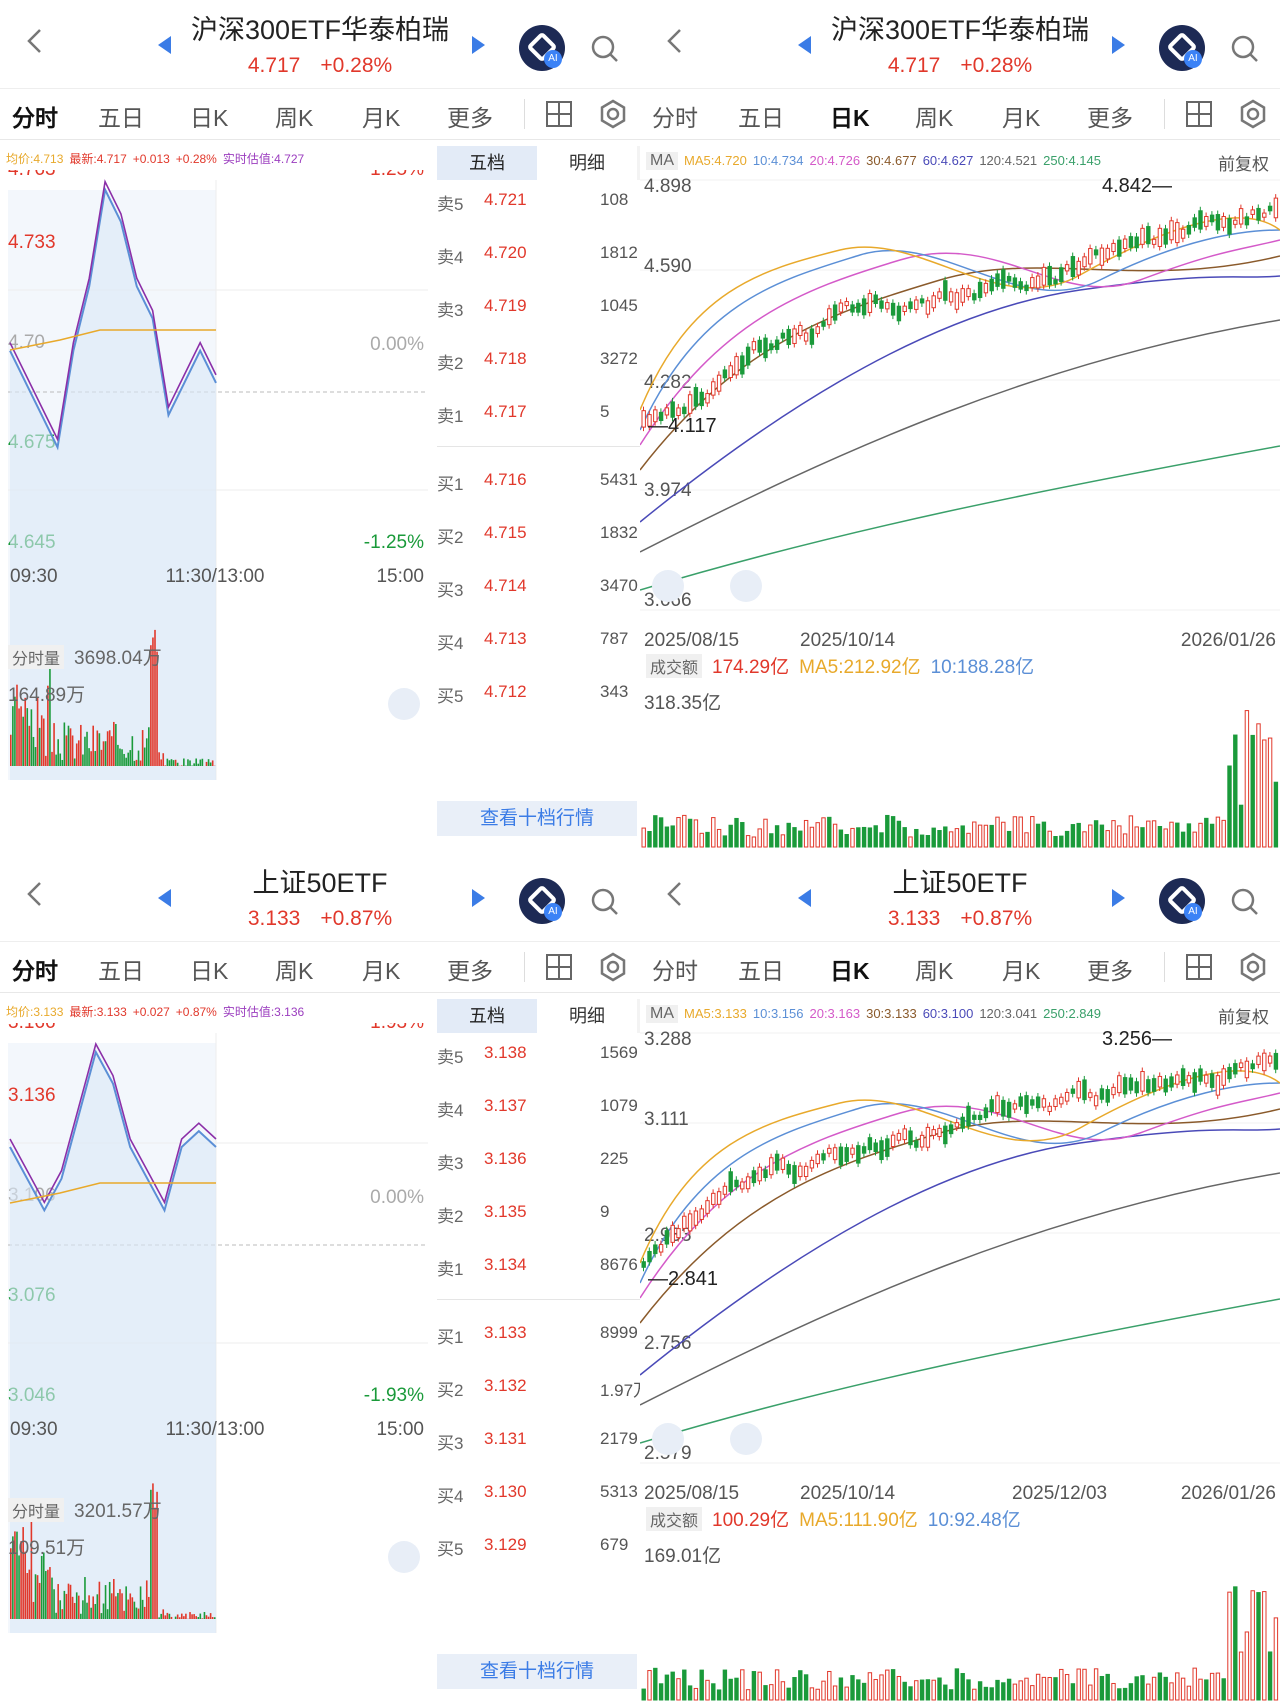 Image resolution: width=1280 pixels, height=1706 pixels. Describe the element at coordinates (1137, 1039) in the screenshot. I see `high-label: 3.256—` at that location.